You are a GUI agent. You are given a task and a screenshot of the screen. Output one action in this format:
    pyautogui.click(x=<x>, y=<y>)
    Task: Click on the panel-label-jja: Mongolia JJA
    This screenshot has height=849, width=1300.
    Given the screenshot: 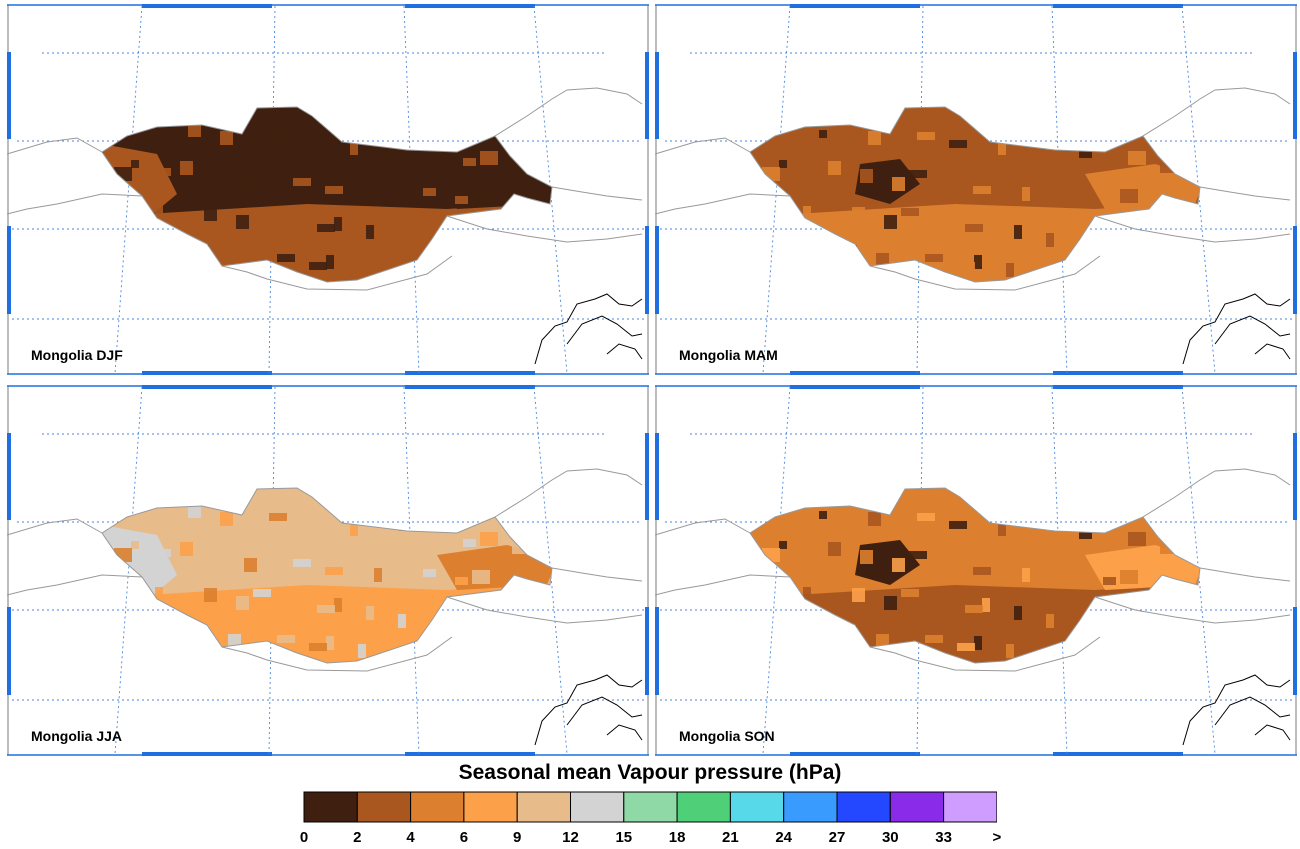 What is the action you would take?
    pyautogui.click(x=77, y=736)
    